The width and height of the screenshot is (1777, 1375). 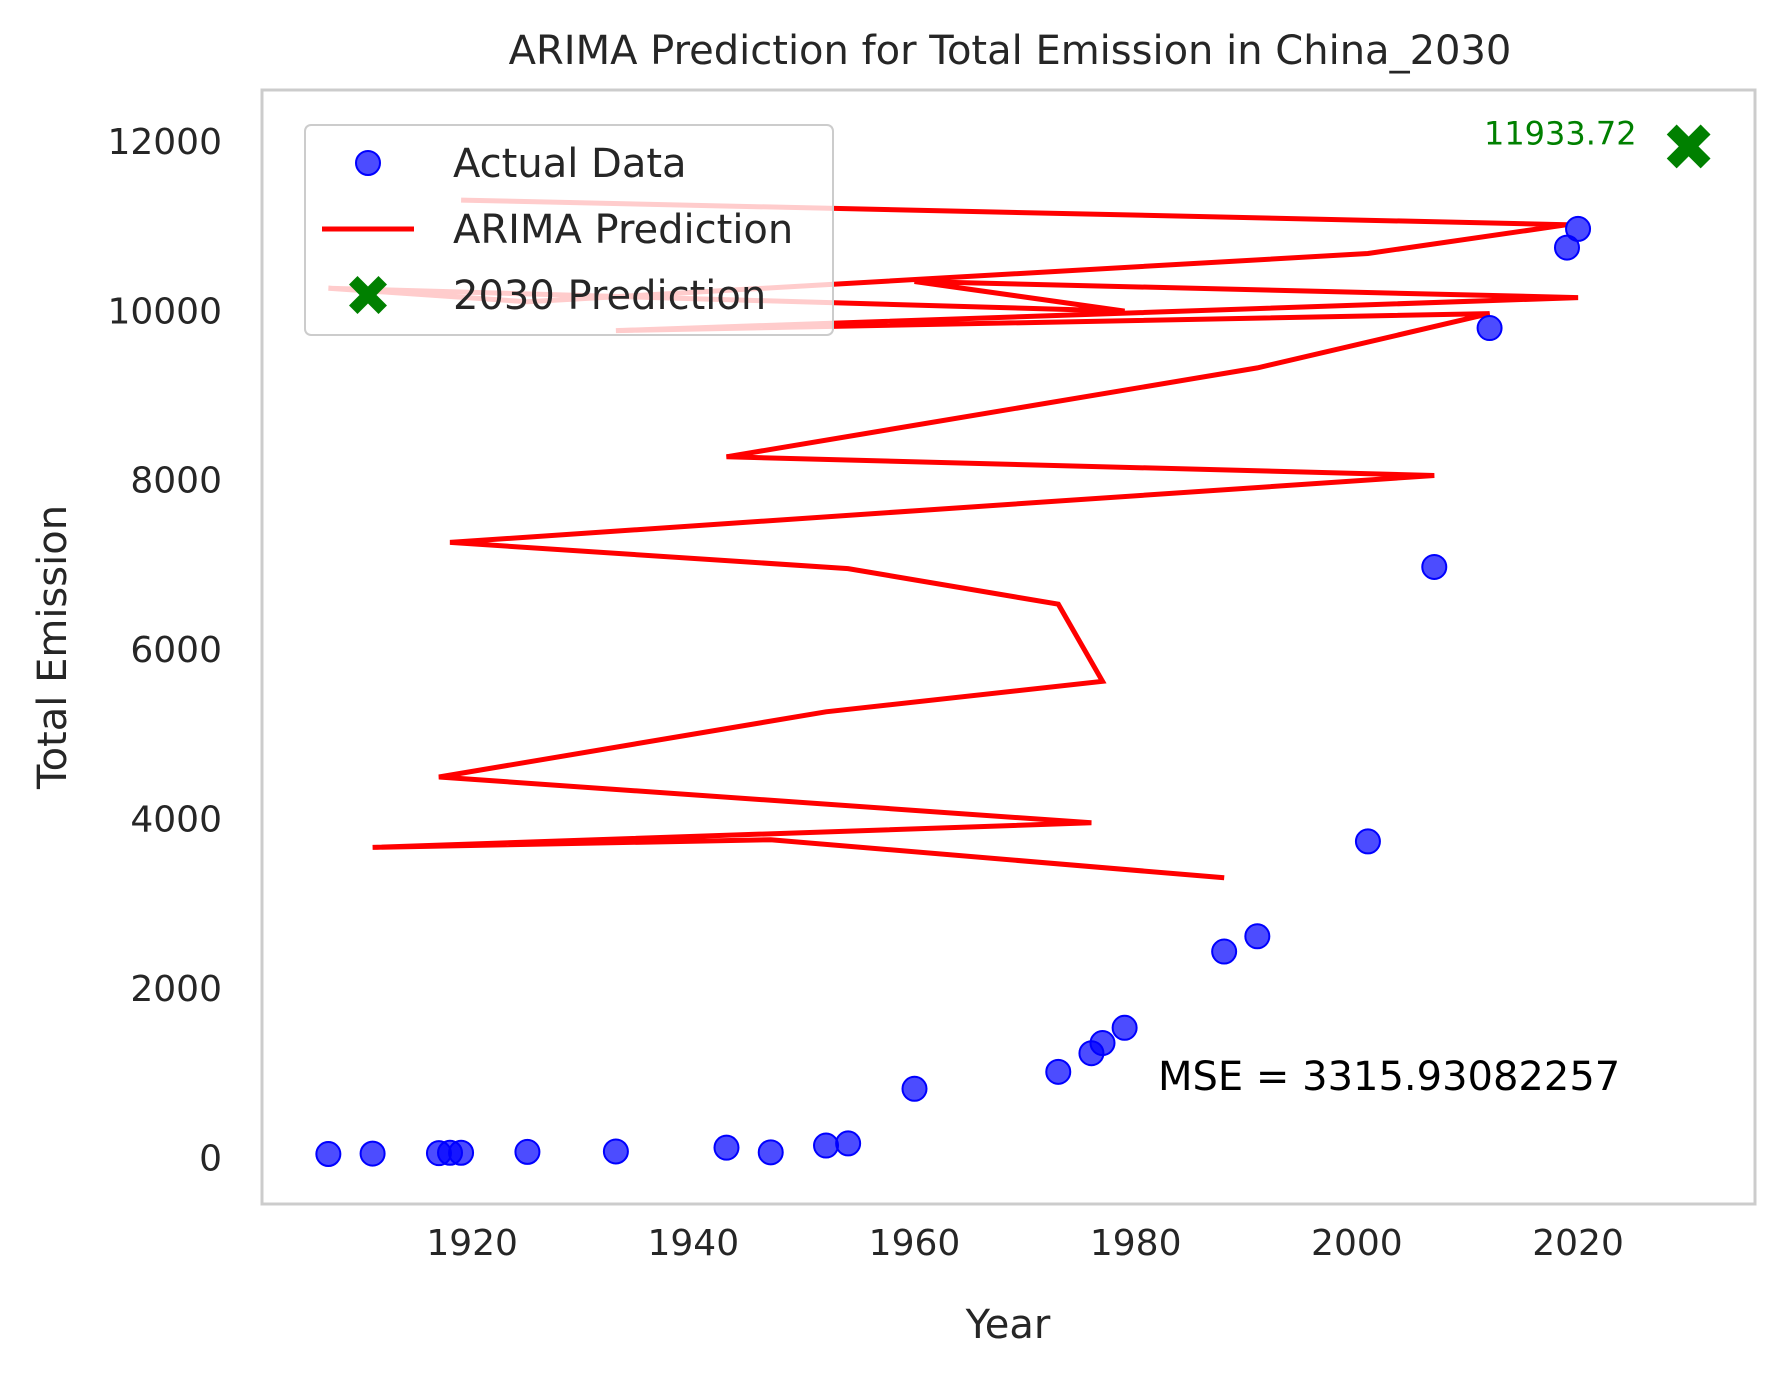 What do you see at coordinates (915, 1243) in the screenshot?
I see `x-tick-label: 1960` at bounding box center [915, 1243].